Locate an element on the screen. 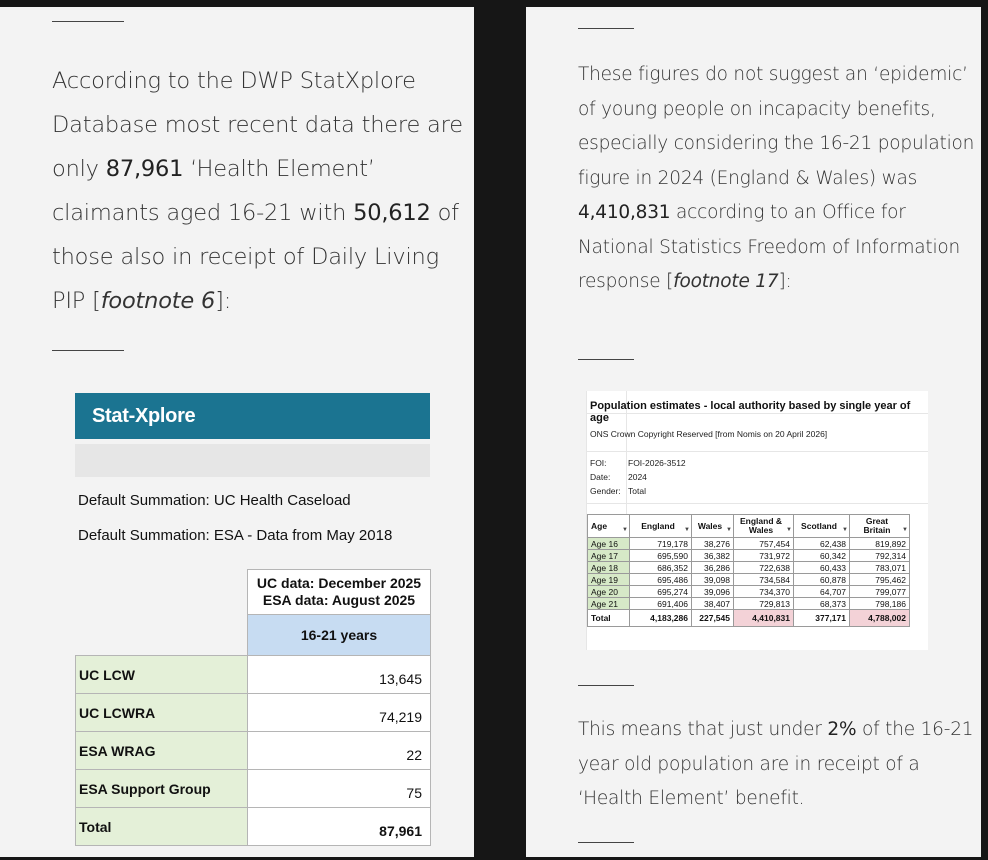  cell: 60,878 is located at coordinates (821, 579).